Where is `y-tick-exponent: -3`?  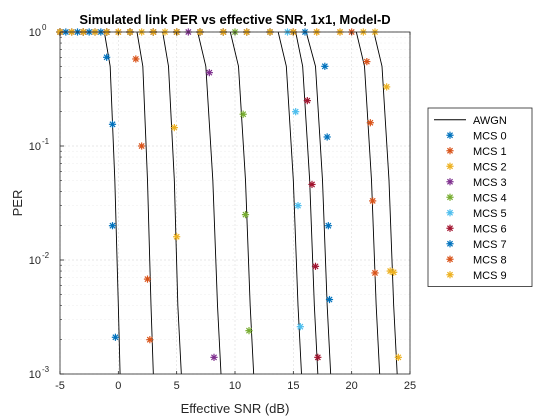
y-tick-exponent: -3 is located at coordinates (46, 369).